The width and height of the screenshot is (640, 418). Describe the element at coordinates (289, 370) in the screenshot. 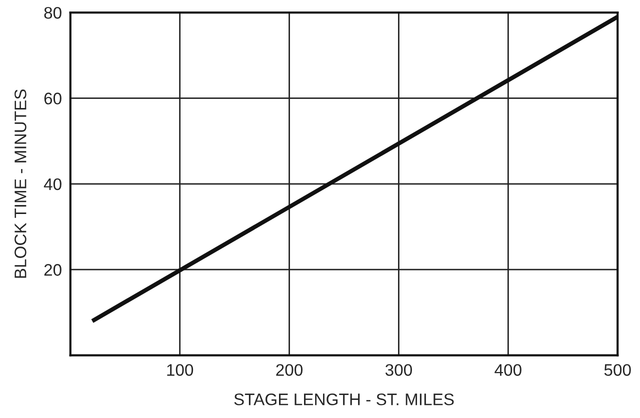

I see `x-tick-label: 200` at that location.